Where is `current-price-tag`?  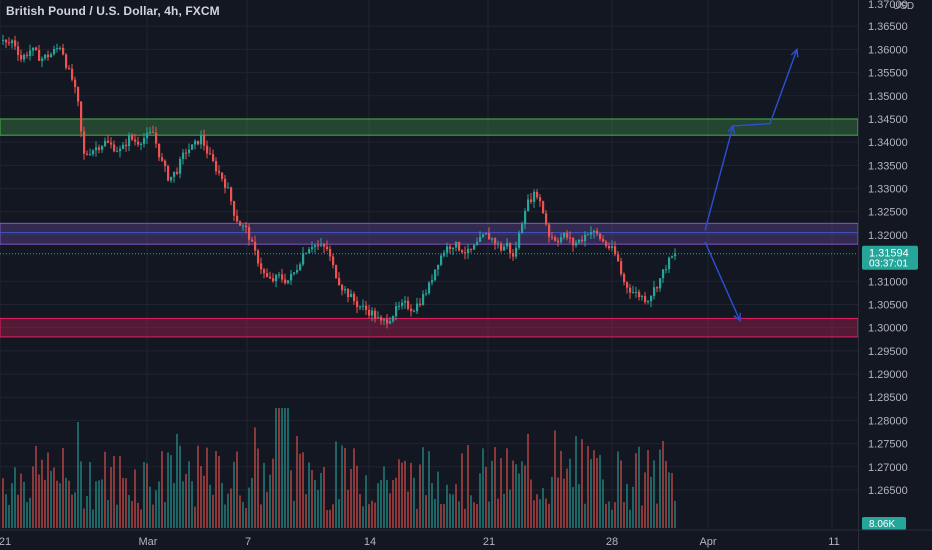
current-price-tag is located at coordinates (890, 257).